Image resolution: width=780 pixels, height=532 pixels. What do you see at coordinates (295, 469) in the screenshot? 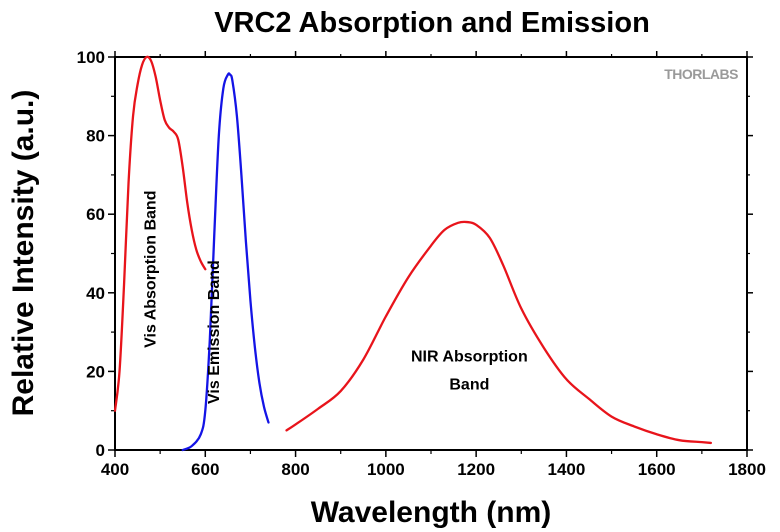
I see `x-tick-label: 800` at bounding box center [295, 469].